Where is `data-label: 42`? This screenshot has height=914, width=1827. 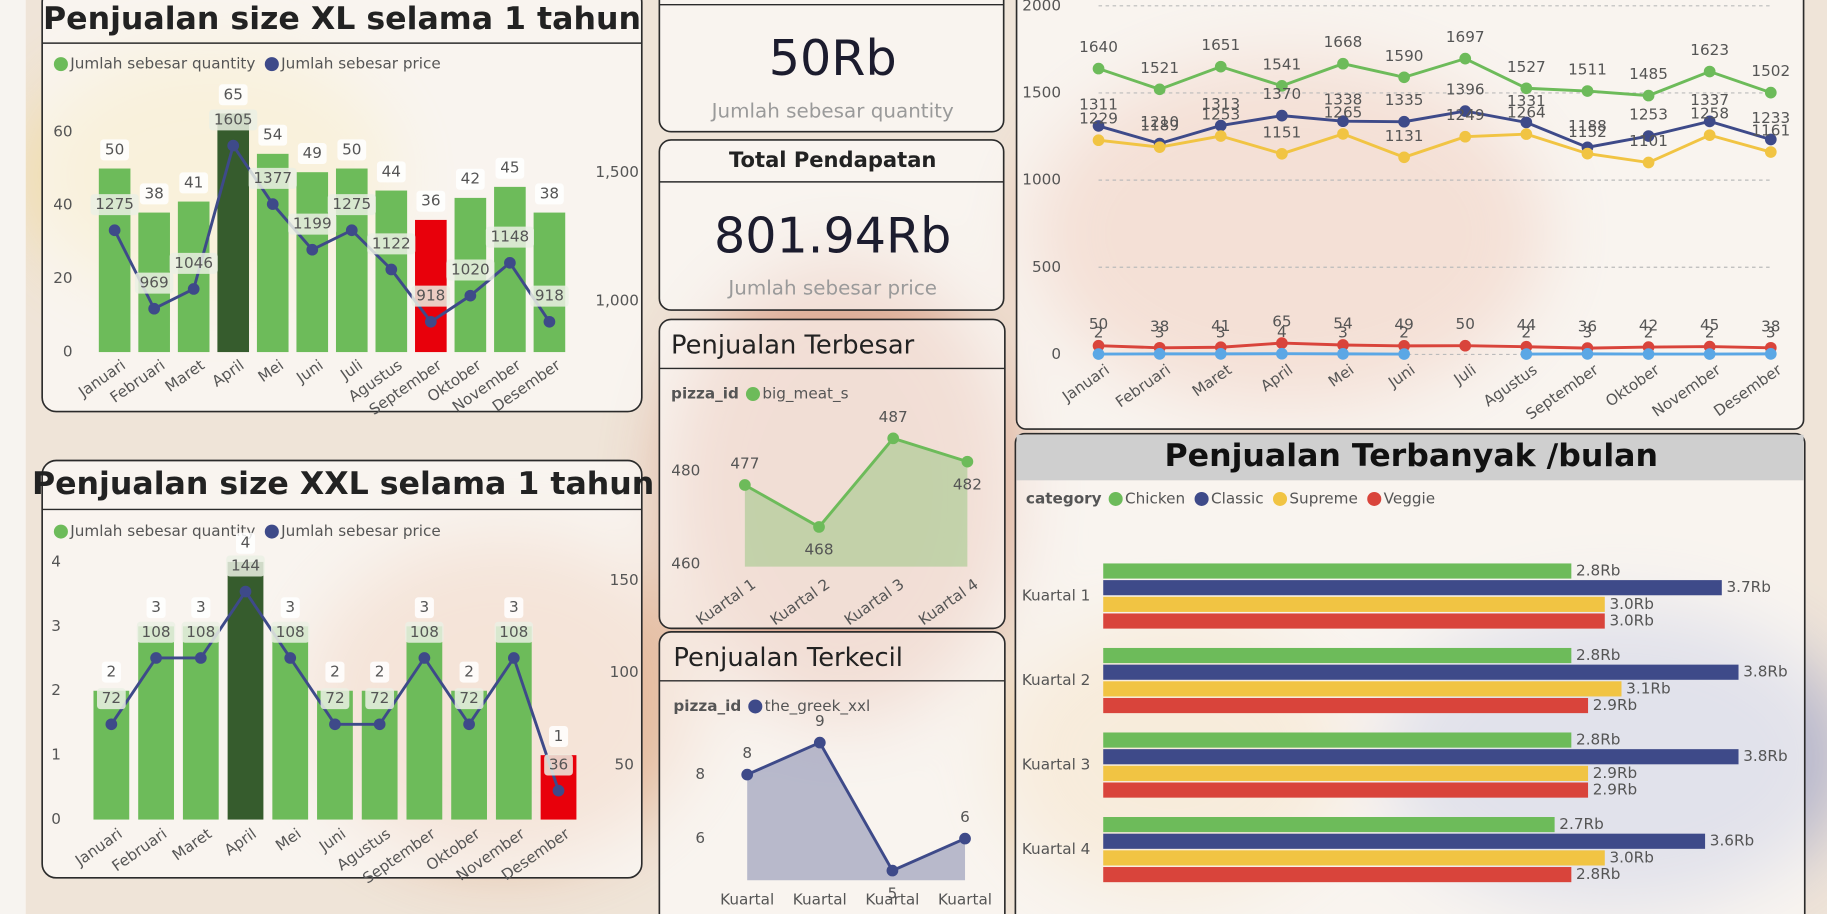 data-label: 42 is located at coordinates (470, 179).